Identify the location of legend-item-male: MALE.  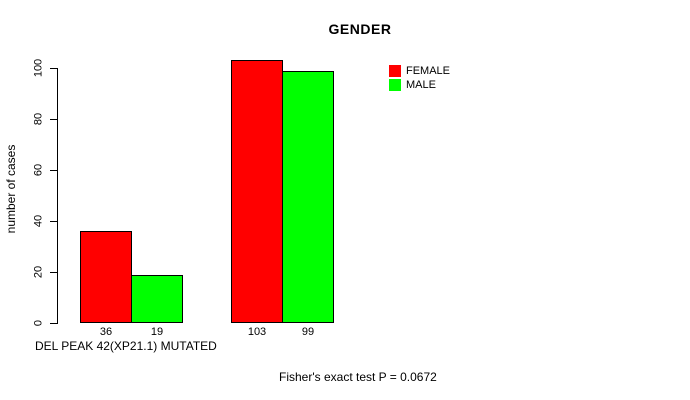
(419, 84).